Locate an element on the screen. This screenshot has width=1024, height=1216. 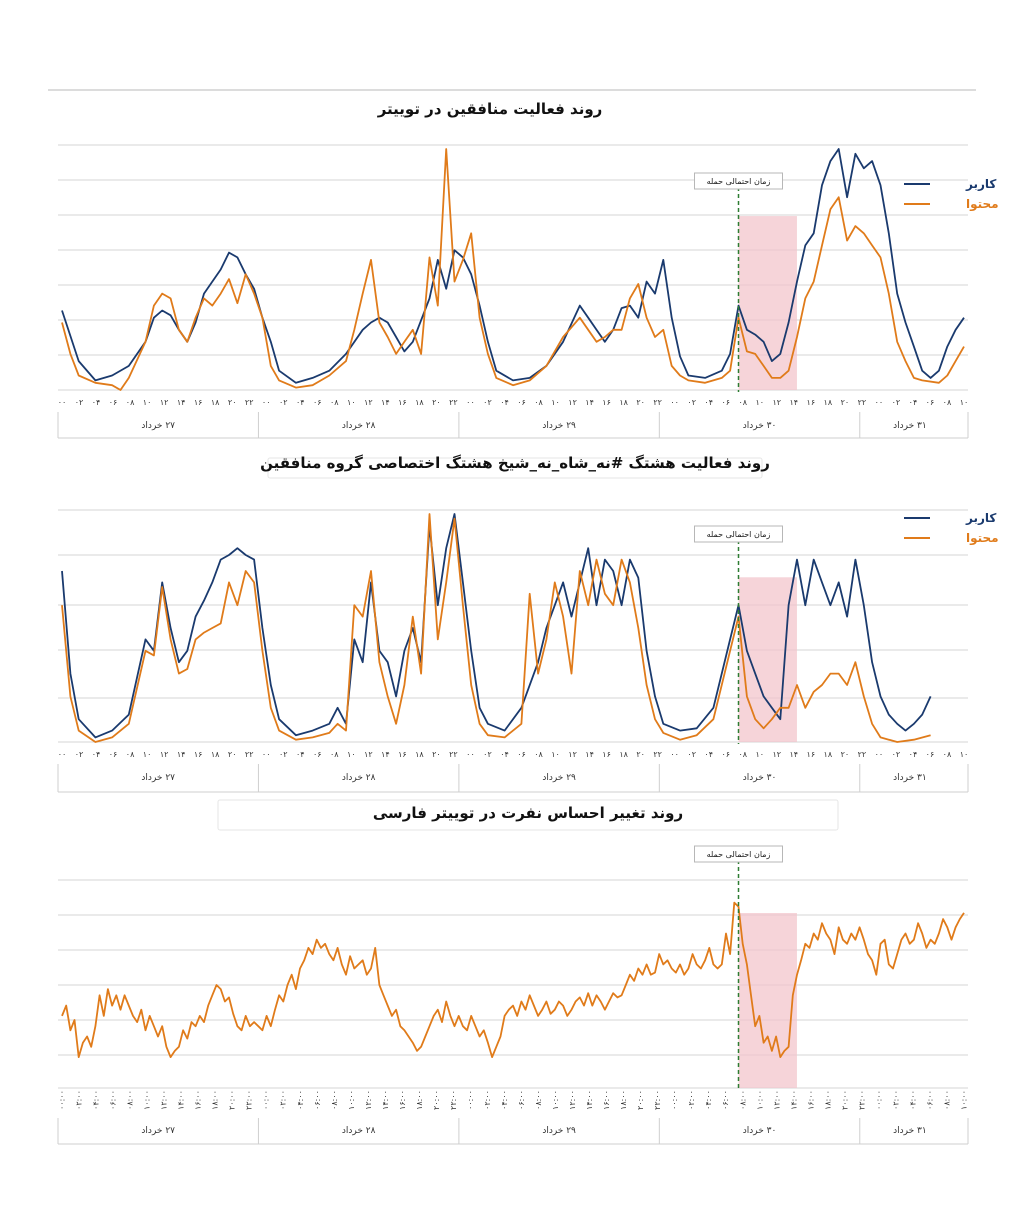
series-line-content is located at coordinates (513, 979).